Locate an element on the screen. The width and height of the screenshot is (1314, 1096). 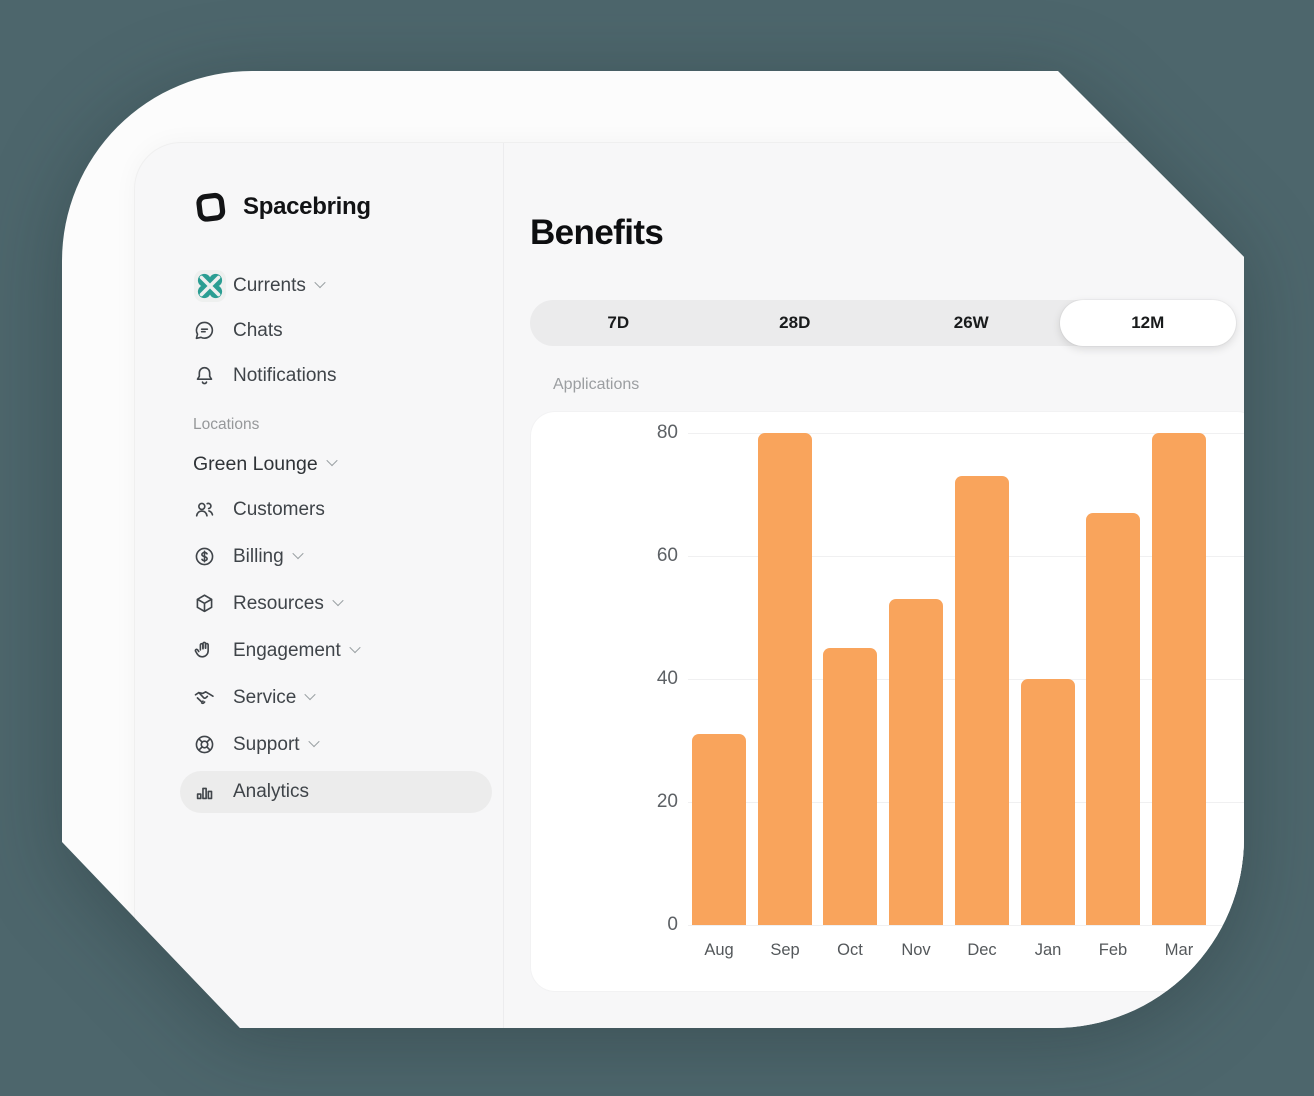
sidebar-item-chats: Chats is located at coordinates (349, 330).